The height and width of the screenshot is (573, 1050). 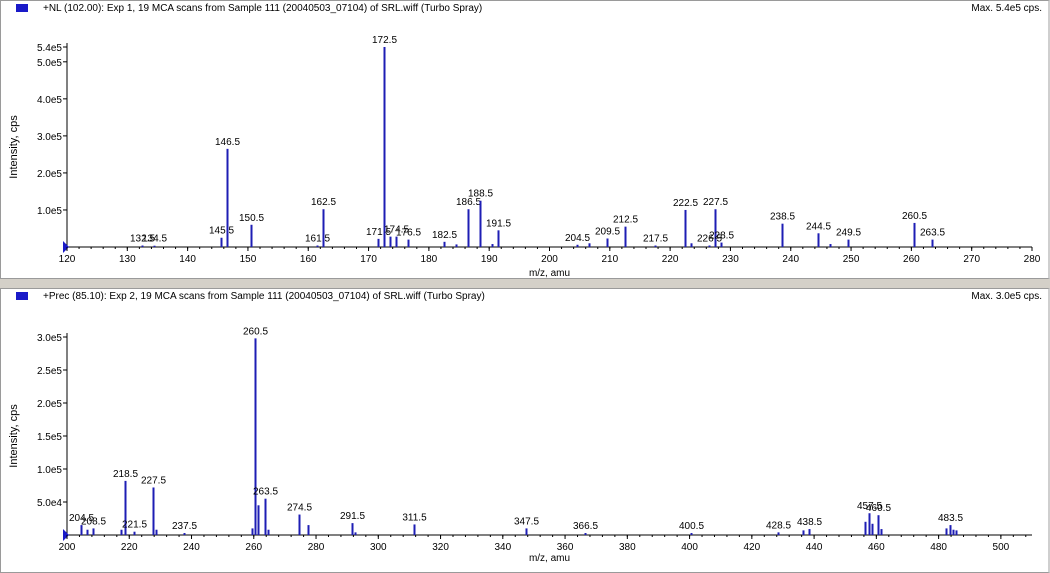 What do you see at coordinates (134, 525) in the screenshot?
I see `peak-label: 221.5` at bounding box center [134, 525].